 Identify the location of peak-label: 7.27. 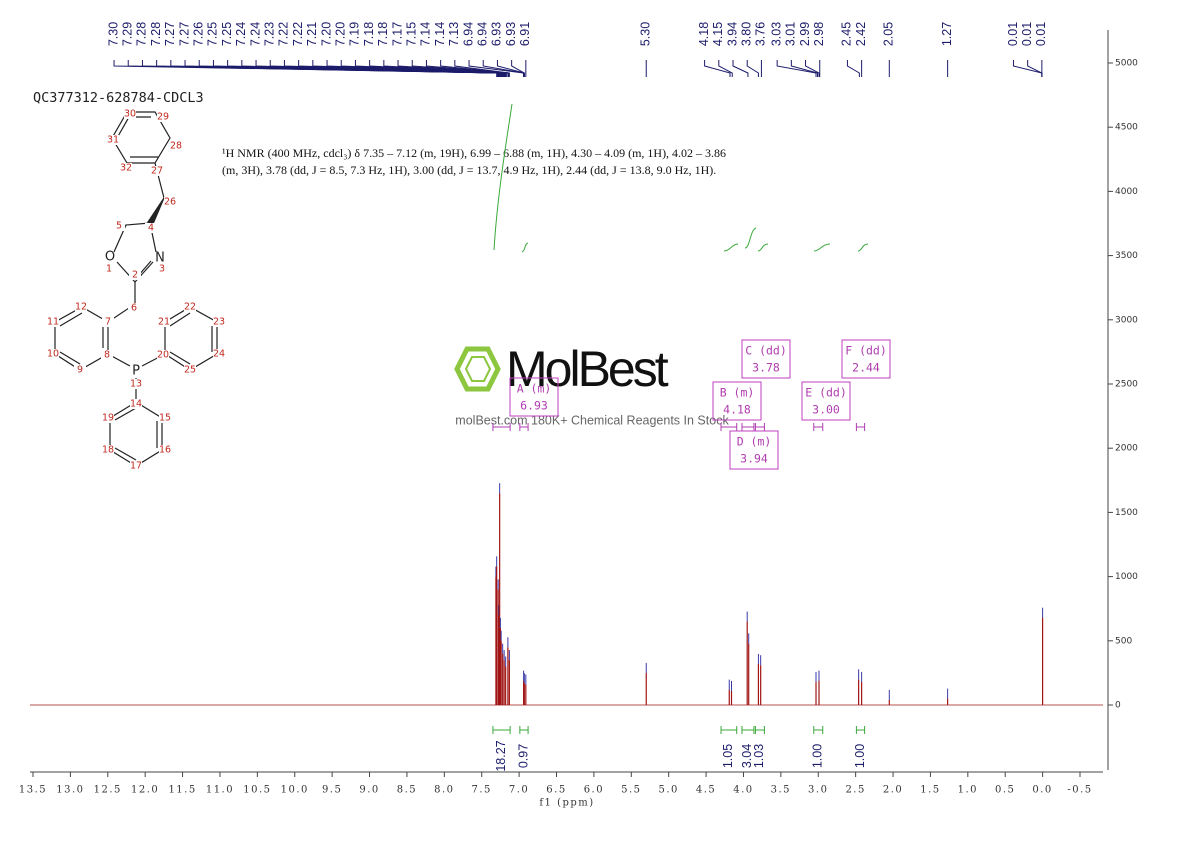
(184, 34).